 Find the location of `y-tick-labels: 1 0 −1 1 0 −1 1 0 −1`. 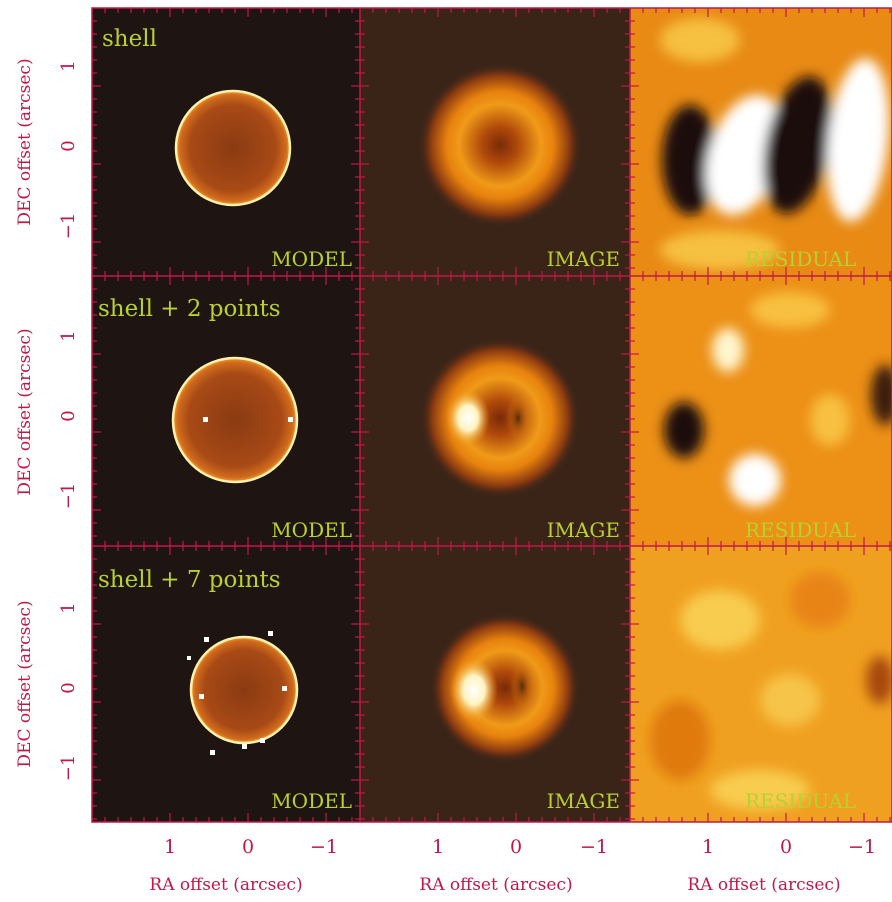

y-tick-labels: 1 0 −1 1 0 −1 1 0 −1 is located at coordinates (68, 420).